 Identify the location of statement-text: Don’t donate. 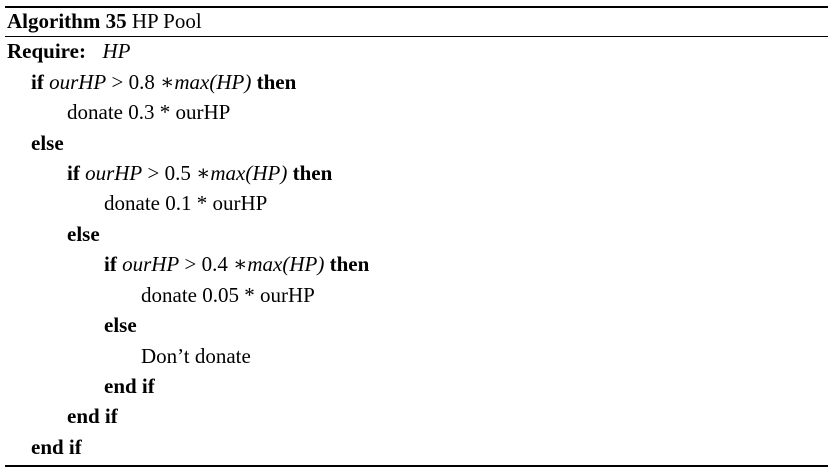
(196, 356).